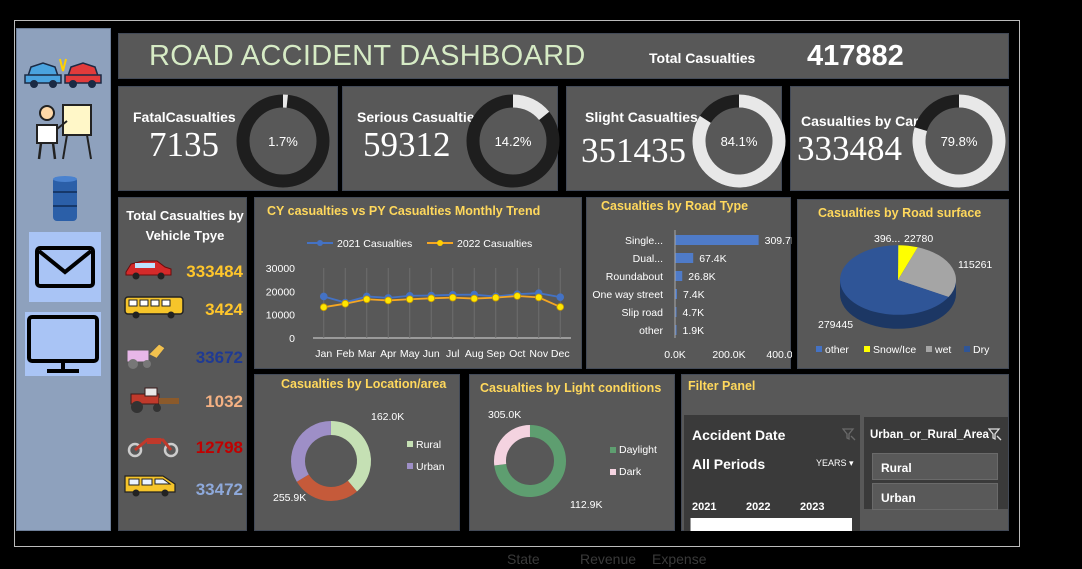 The width and height of the screenshot is (1082, 569). I want to click on y-tick-label: 30000, so click(280, 269).